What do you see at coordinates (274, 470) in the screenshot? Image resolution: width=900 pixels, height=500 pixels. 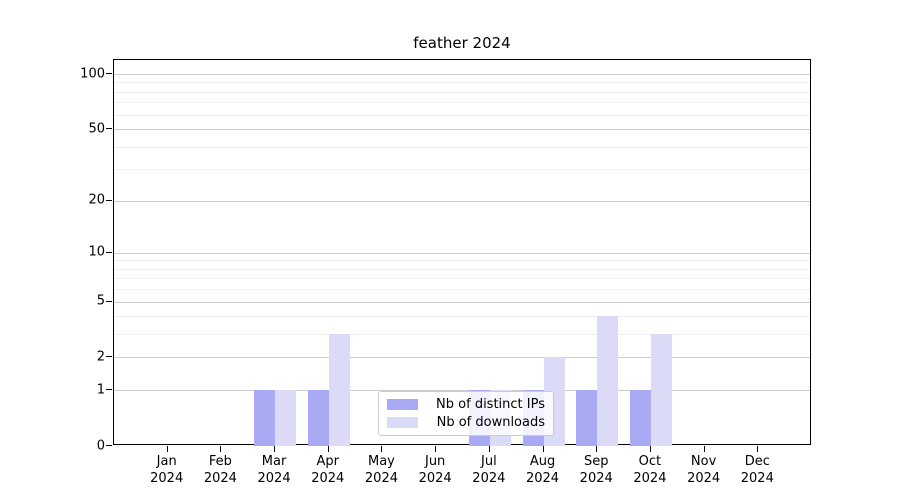 I see `x-axis-tick-label: Mar 2024` at bounding box center [274, 470].